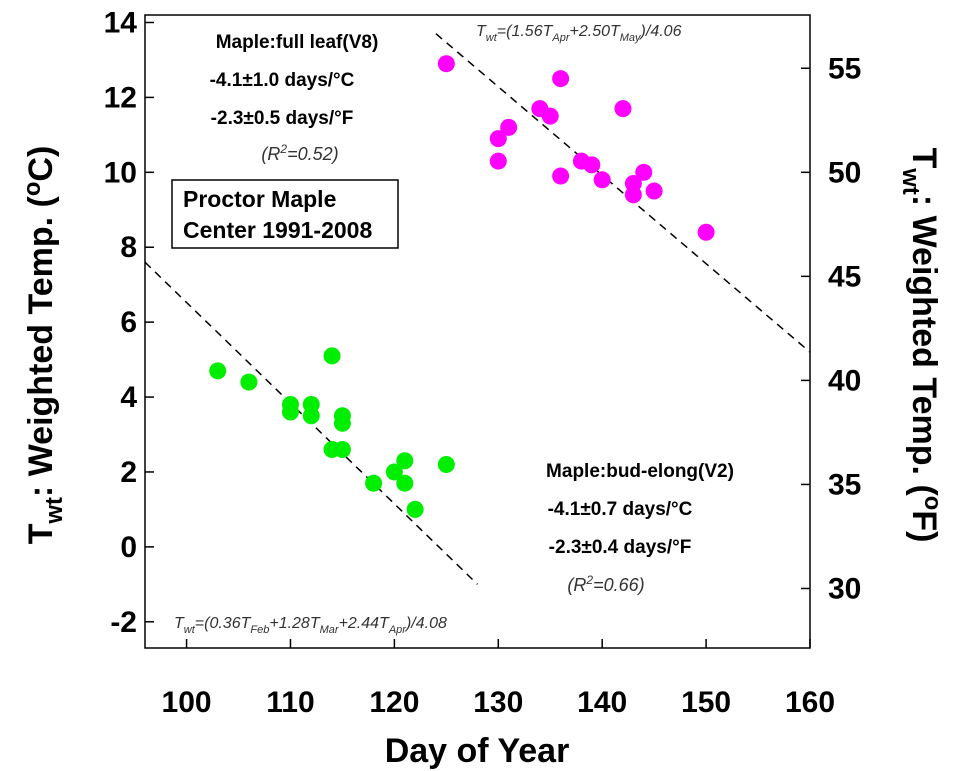 Image resolution: width=963 pixels, height=771 pixels. Describe the element at coordinates (120, 172) in the screenshot. I see `y-left-tick-label: 10` at that location.